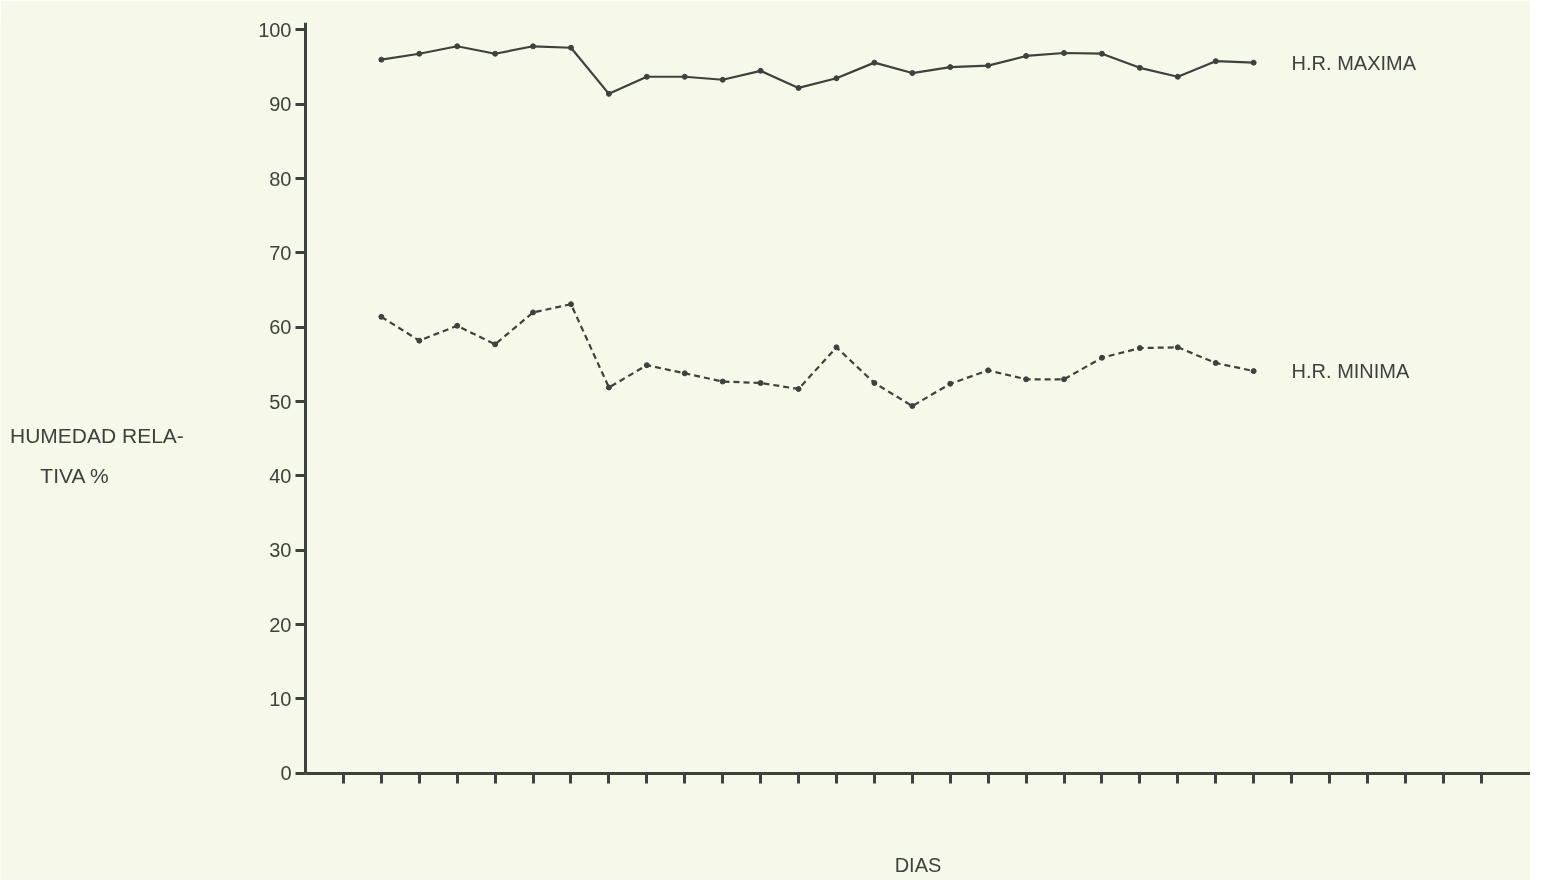  I want to click on series-label: H.R. MINIMA, so click(1350, 371).